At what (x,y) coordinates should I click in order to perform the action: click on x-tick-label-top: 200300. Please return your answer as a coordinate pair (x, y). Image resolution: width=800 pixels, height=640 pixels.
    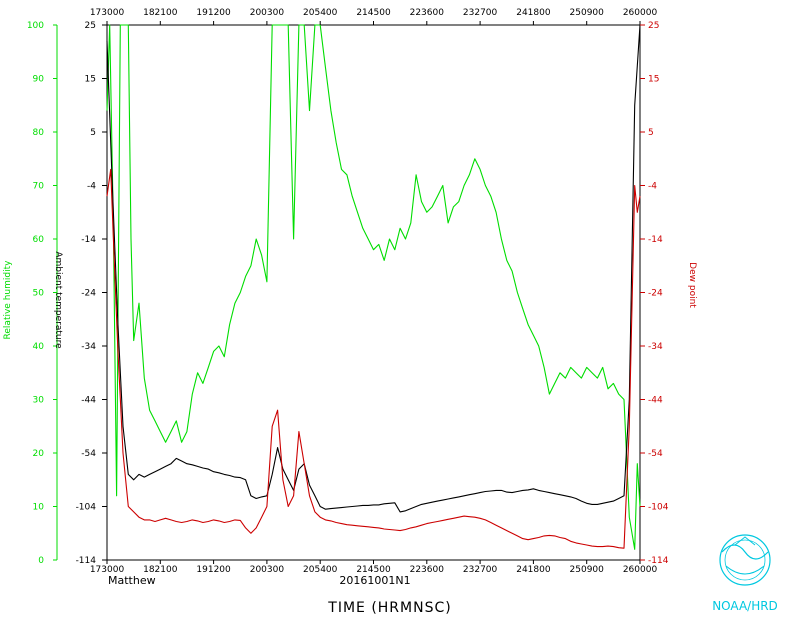
    Looking at the image, I should click on (267, 13).